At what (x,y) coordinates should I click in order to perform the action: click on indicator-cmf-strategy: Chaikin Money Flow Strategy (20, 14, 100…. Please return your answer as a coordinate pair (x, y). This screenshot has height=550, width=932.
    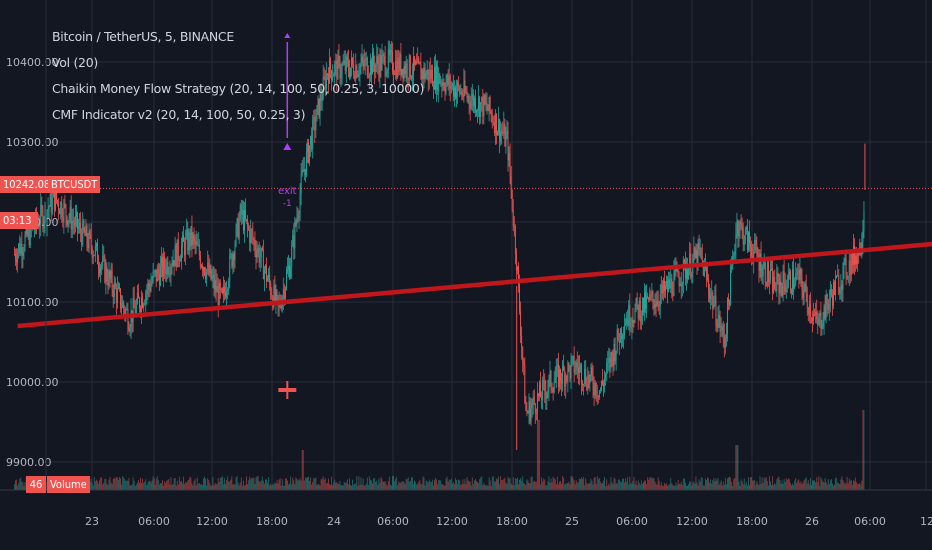
    Looking at the image, I should click on (238, 88).